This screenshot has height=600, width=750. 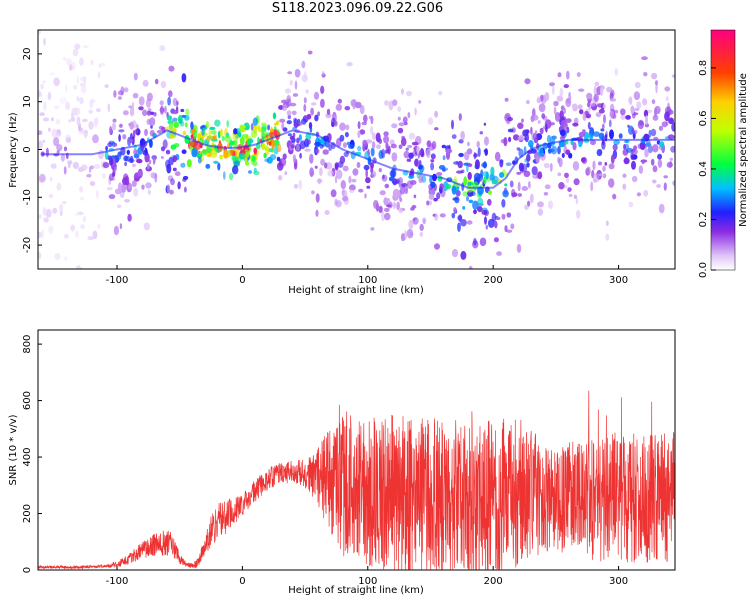 What do you see at coordinates (242, 280) in the screenshot?
I see `spectrogram-x-tick-label: 0` at bounding box center [242, 280].